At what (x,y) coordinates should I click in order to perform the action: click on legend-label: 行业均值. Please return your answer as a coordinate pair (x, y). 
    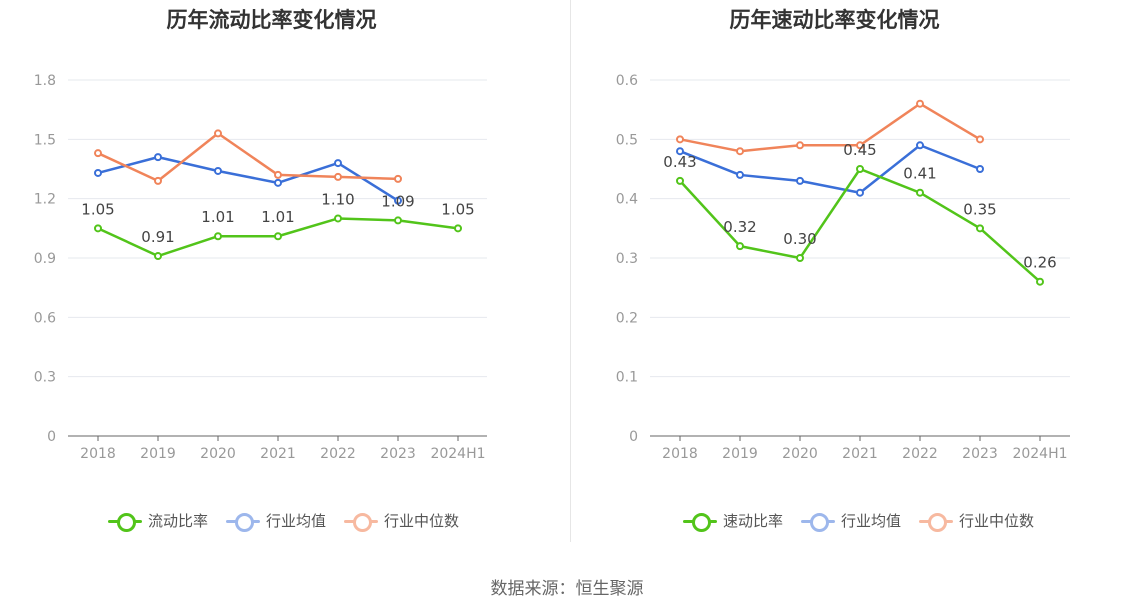
    Looking at the image, I should click on (295, 521).